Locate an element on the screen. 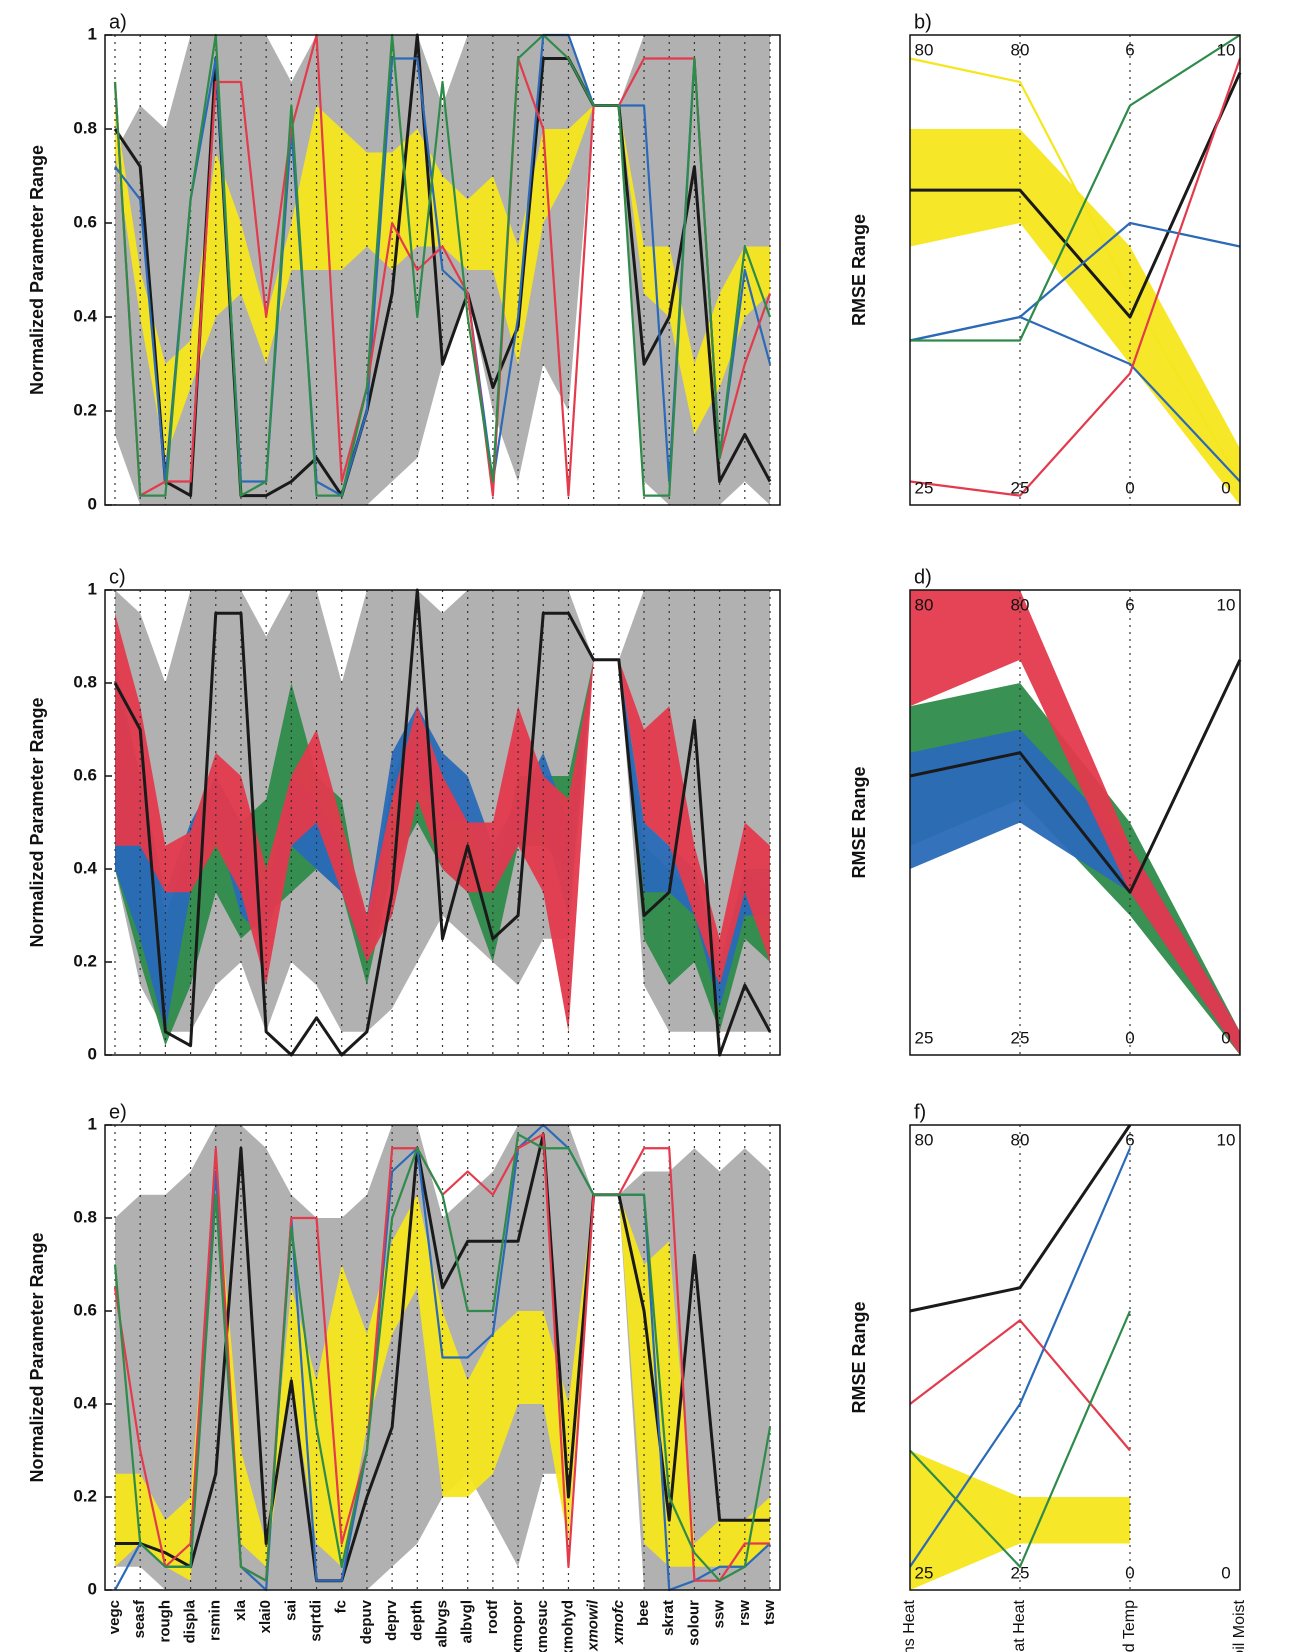 This screenshot has height=1652, width=1315. x-tick-label: ssw is located at coordinates (719, 1614).